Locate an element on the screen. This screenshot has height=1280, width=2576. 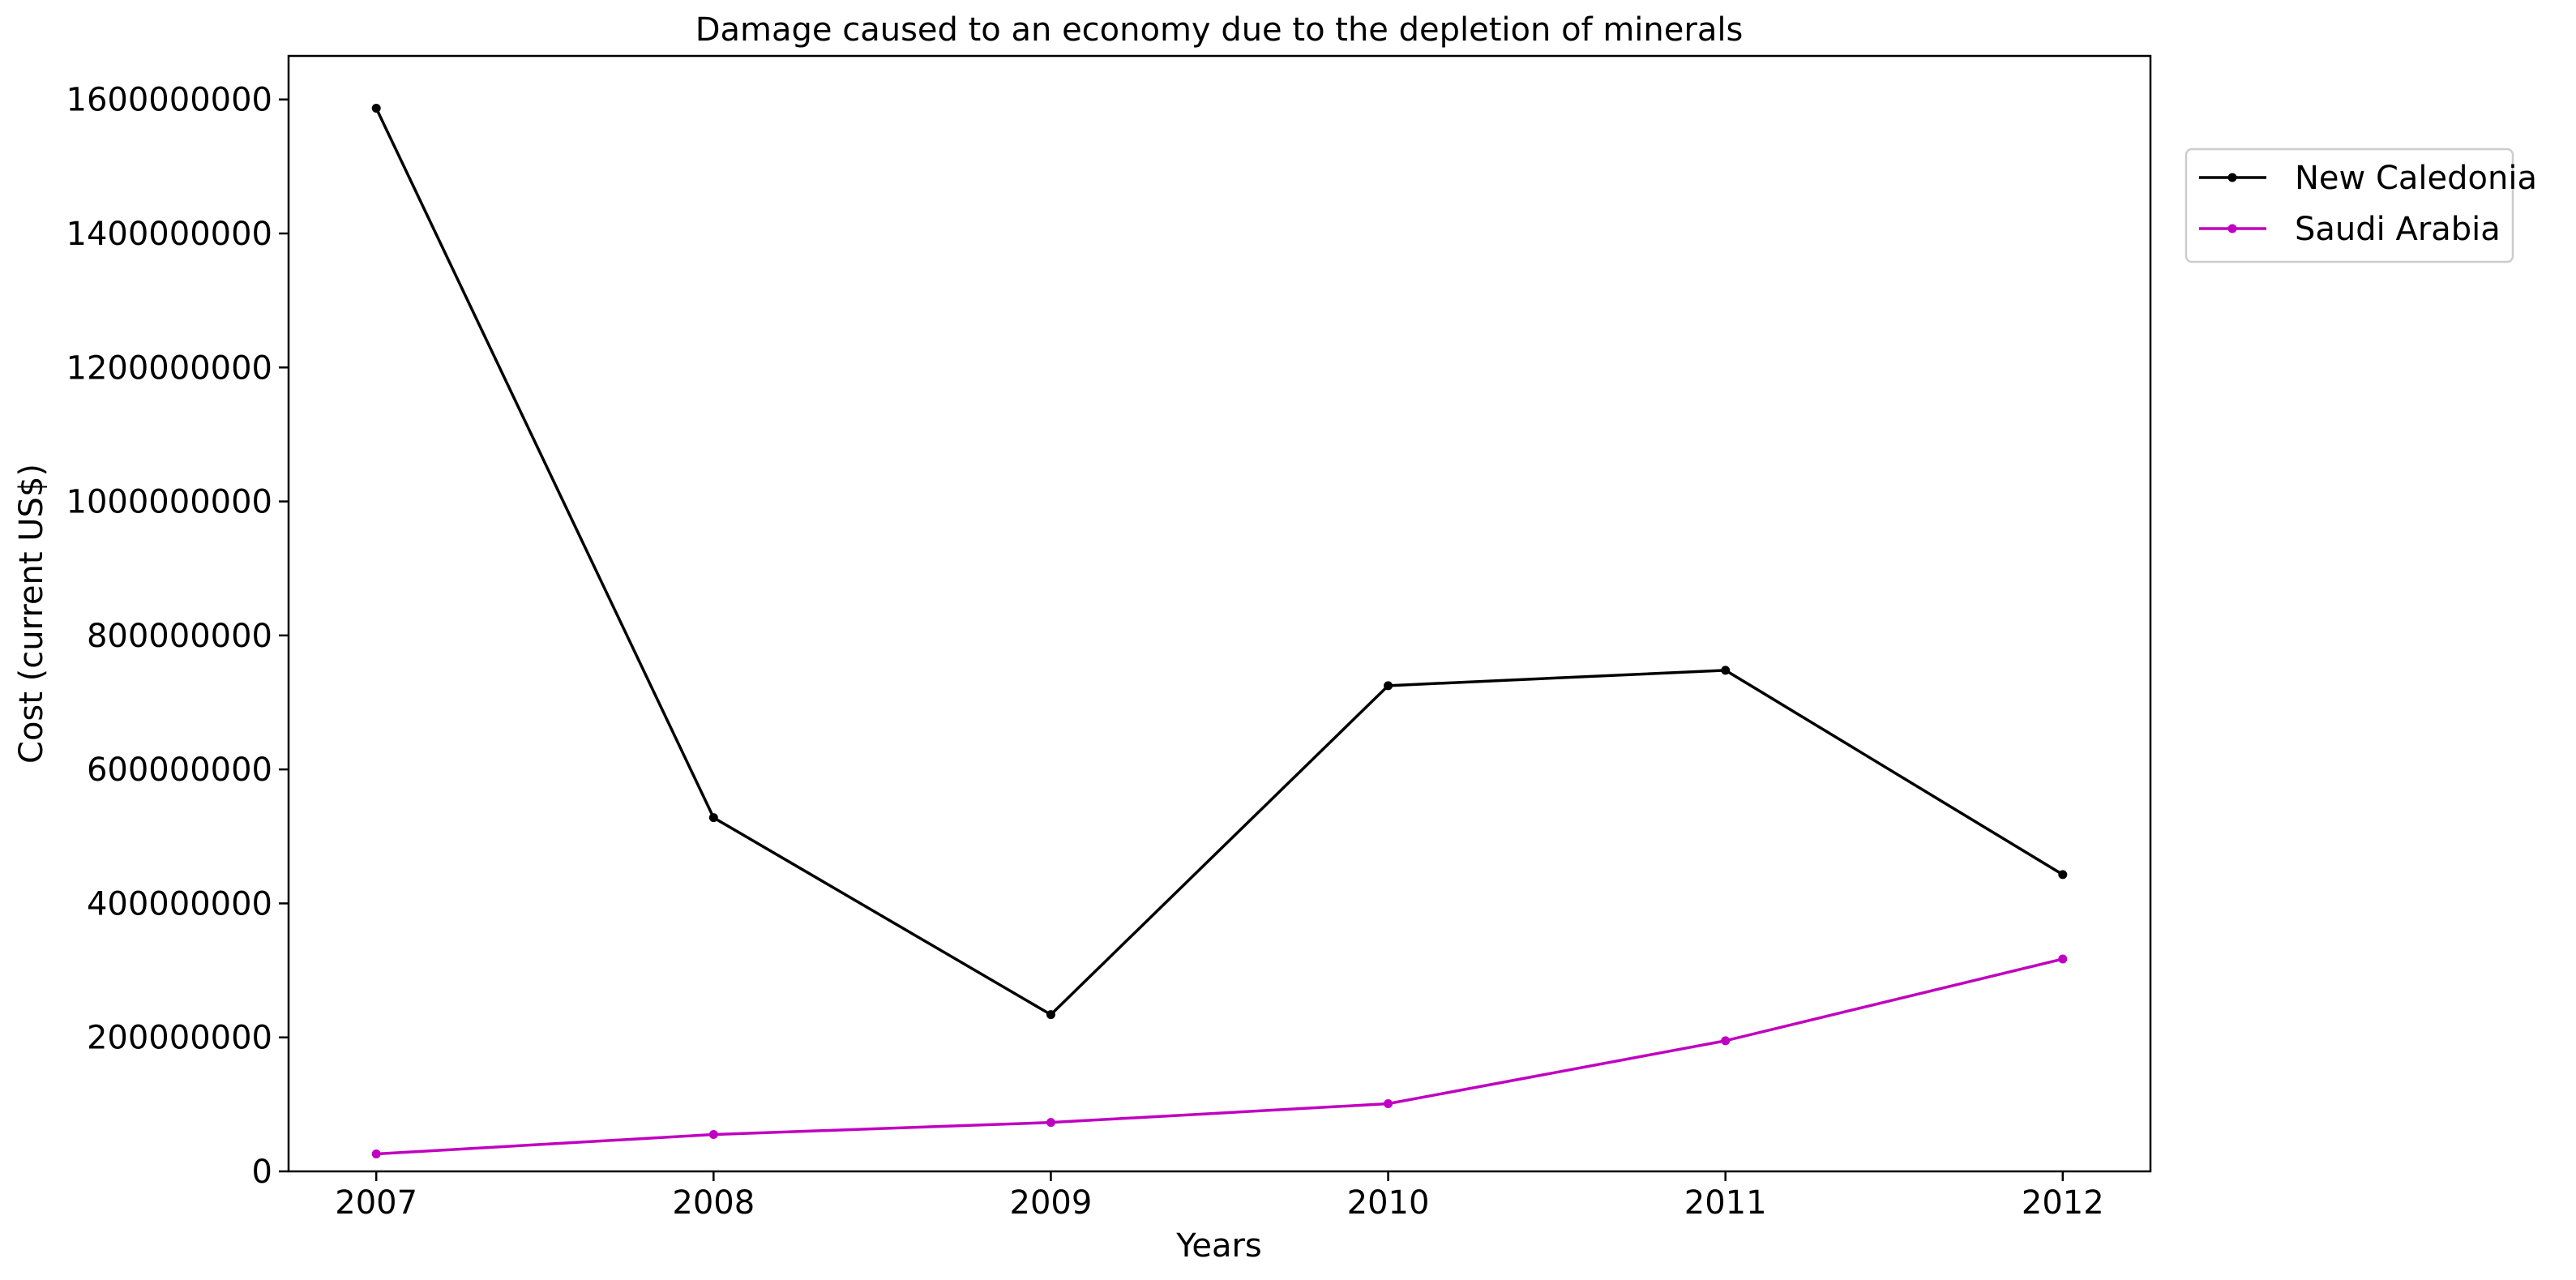
legend-box is located at coordinates (2349, 206).